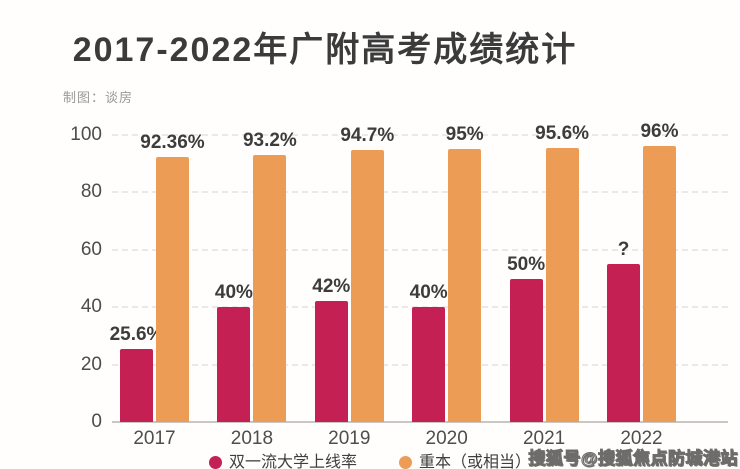  Describe the element at coordinates (633, 459) in the screenshot. I see `watermark: 搜狐号@搜狐焦点防城港站` at that location.